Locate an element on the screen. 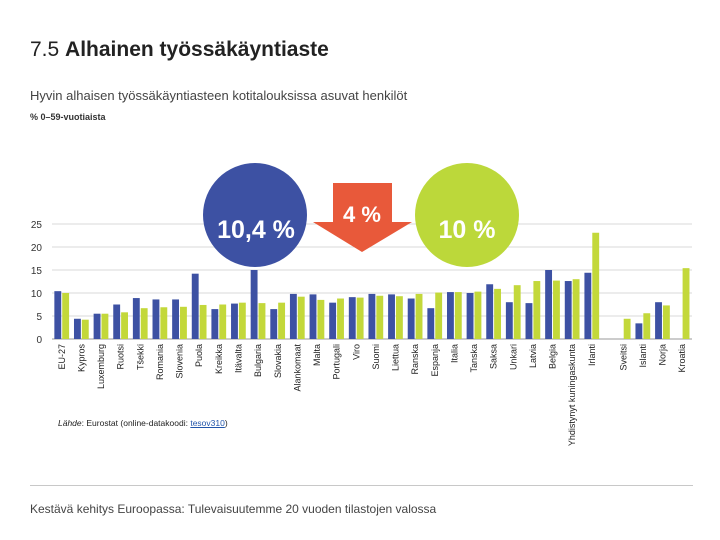  bar-2016-belgia is located at coordinates (556, 309).